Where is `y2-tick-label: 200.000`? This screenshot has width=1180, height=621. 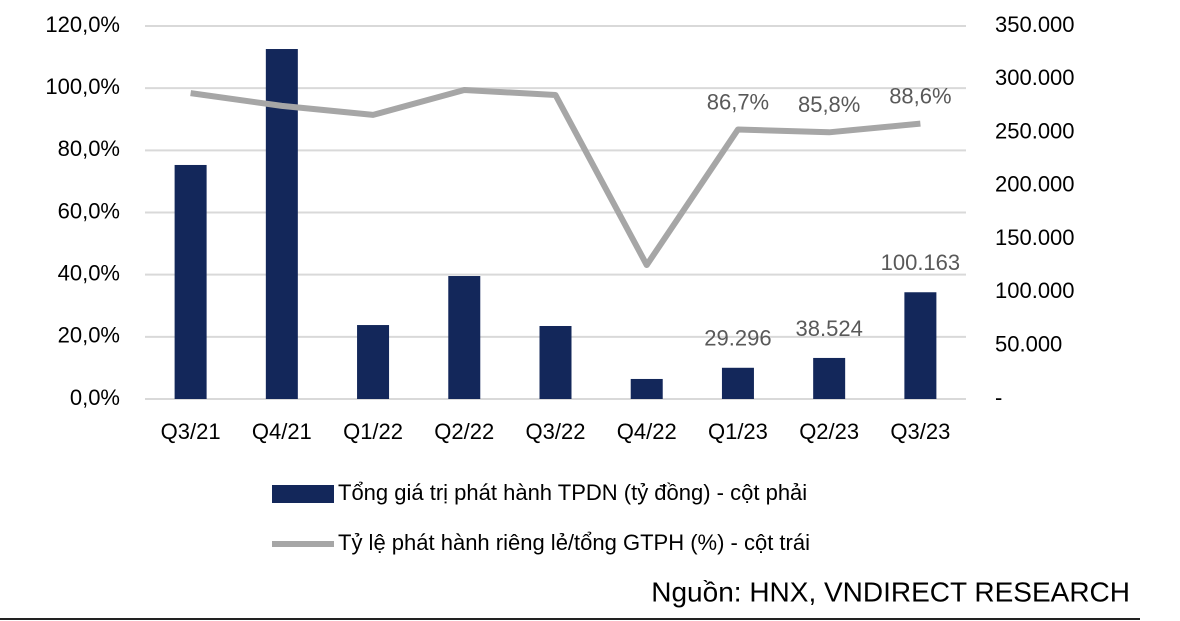
y2-tick-label: 200.000 is located at coordinates (1035, 184).